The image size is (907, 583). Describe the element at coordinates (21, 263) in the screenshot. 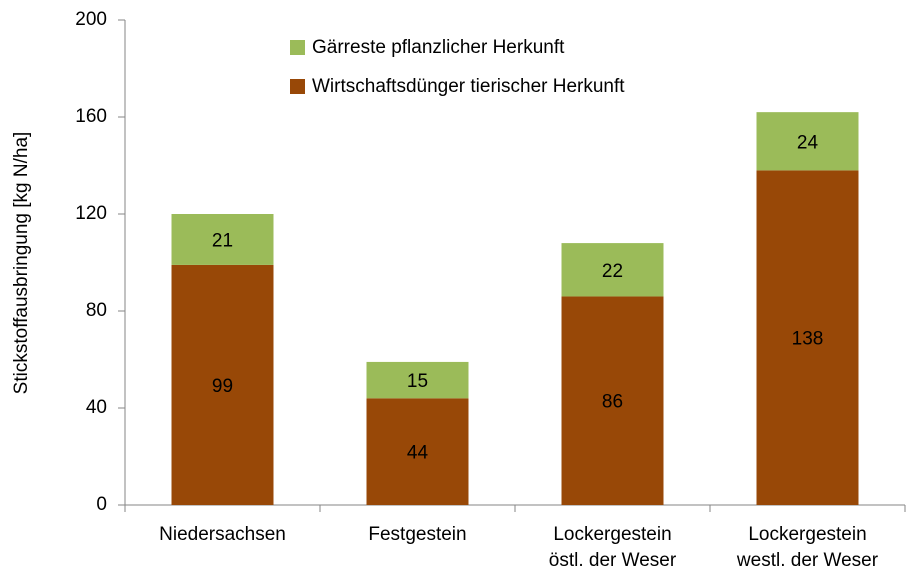

I see `y-axis-label: Stickstoffausbringung [kg N/ha]` at that location.